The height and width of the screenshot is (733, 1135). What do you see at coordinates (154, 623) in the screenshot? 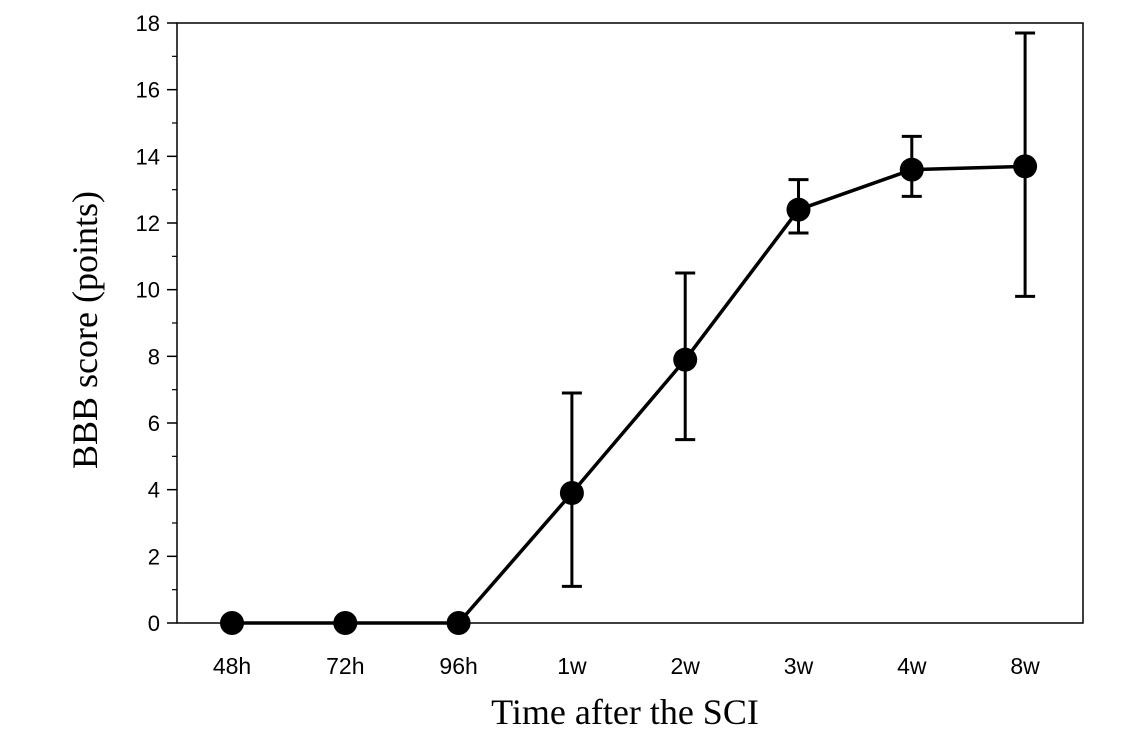
I see `y-tick-label: 0` at bounding box center [154, 623].